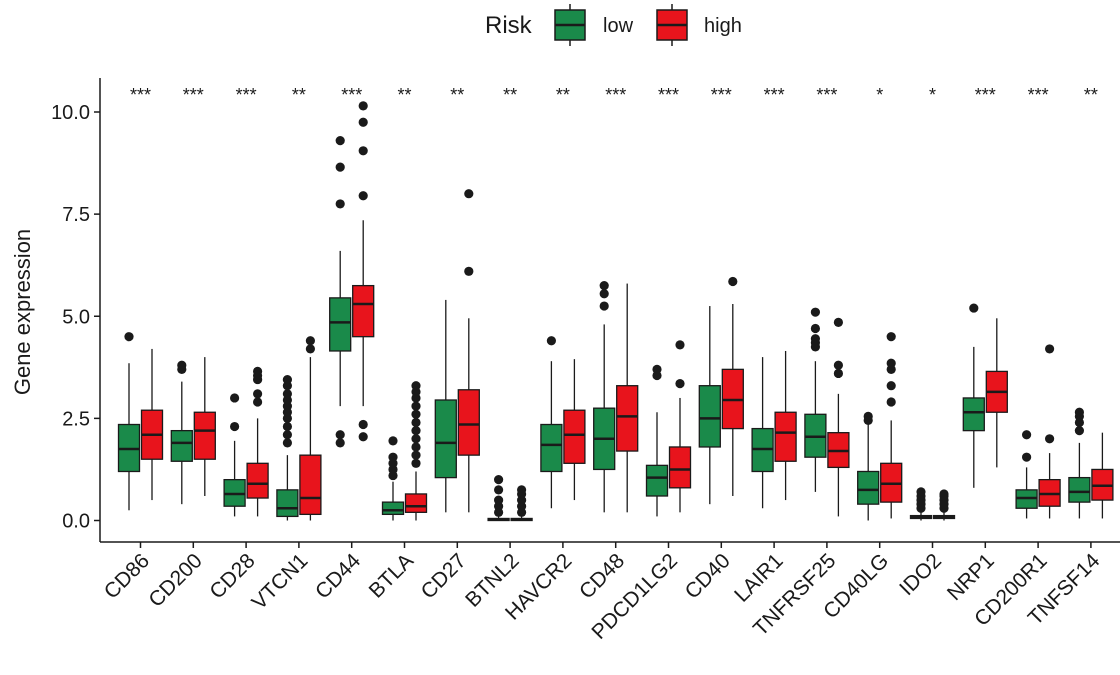 Image resolution: width=1120 pixels, height=675 pixels. What do you see at coordinates (70, 113) in the screenshot?
I see `y-tick-label: 10.0` at bounding box center [70, 113].